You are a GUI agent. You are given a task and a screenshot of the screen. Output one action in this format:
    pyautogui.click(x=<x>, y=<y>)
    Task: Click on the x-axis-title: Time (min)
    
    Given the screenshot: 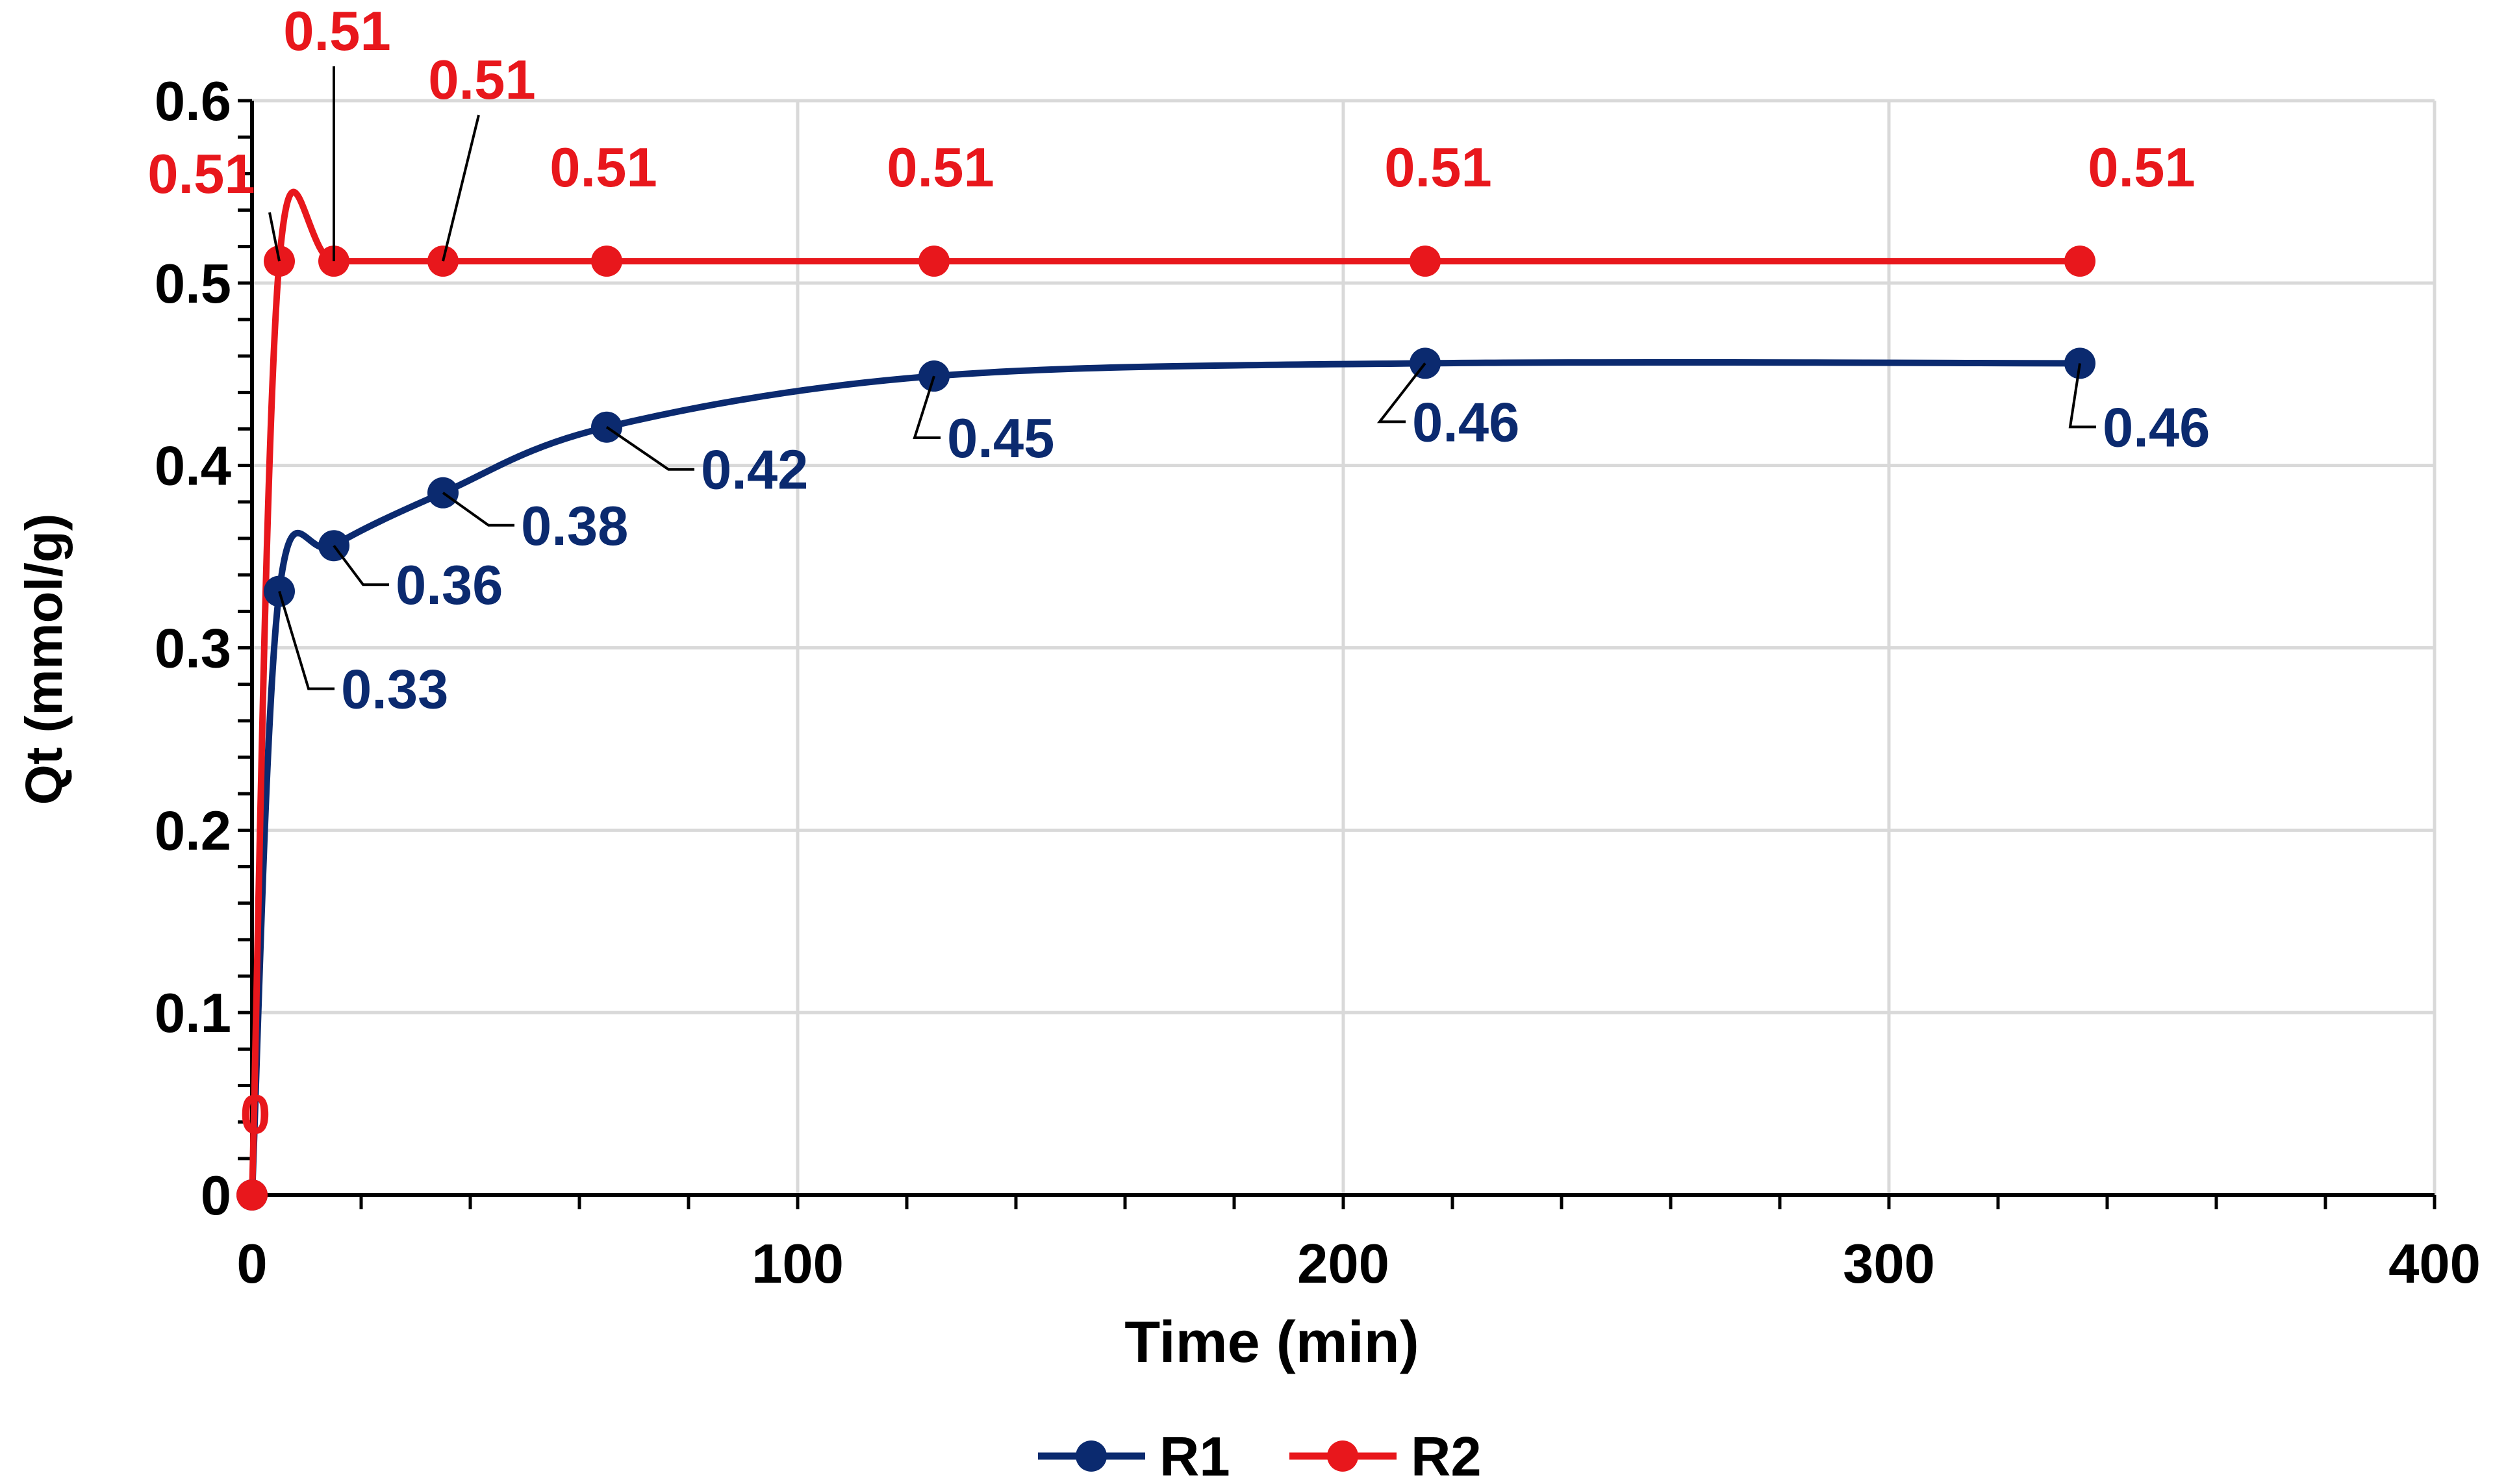 What is the action you would take?
    pyautogui.click(x=1271, y=1343)
    